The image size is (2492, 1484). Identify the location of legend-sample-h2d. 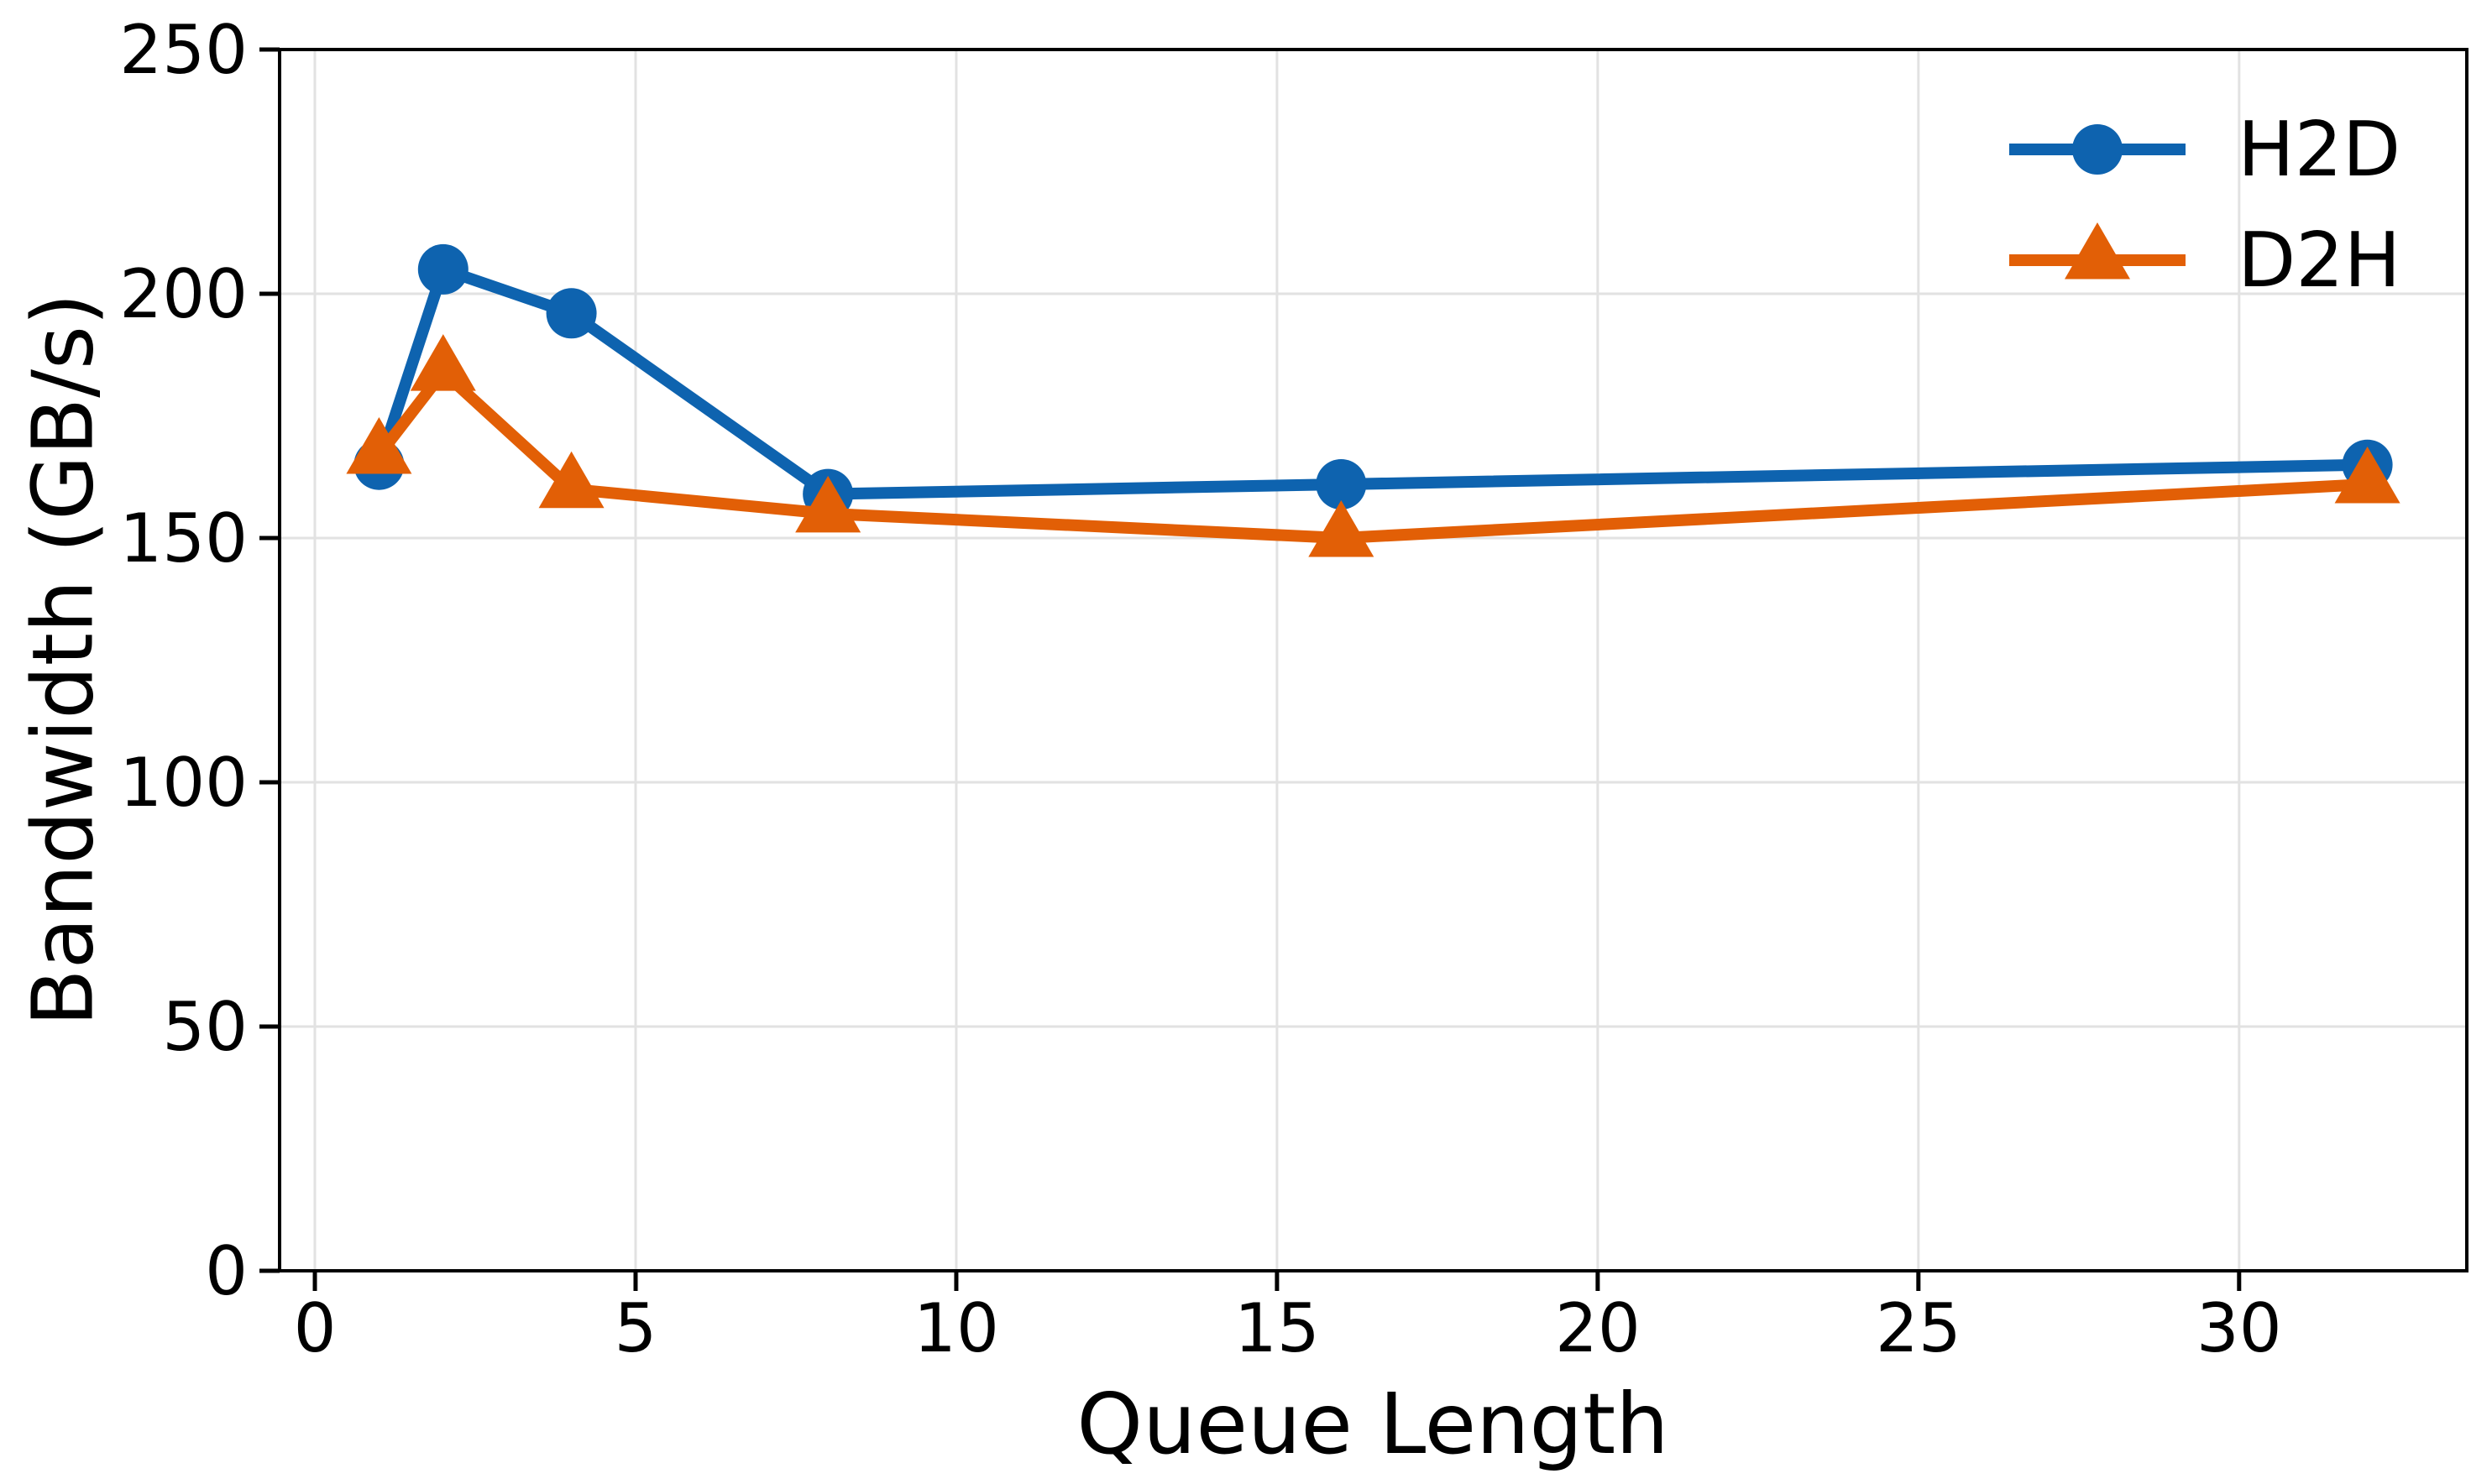
(2097, 149).